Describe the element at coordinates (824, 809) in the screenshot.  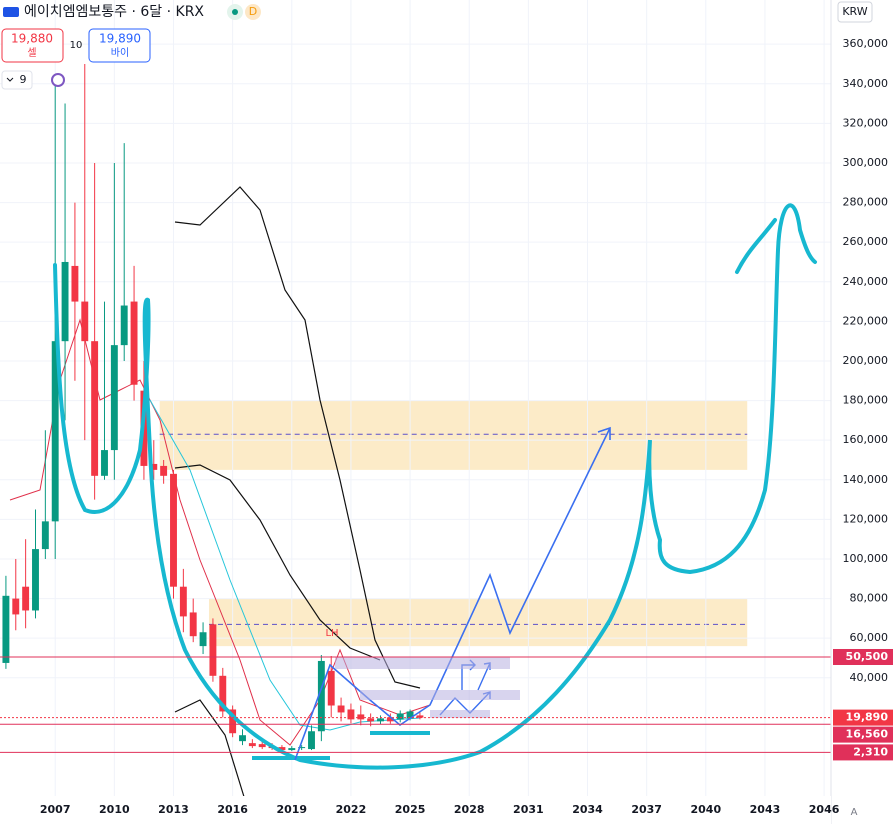
I see `x-tick-label: 2046` at that location.